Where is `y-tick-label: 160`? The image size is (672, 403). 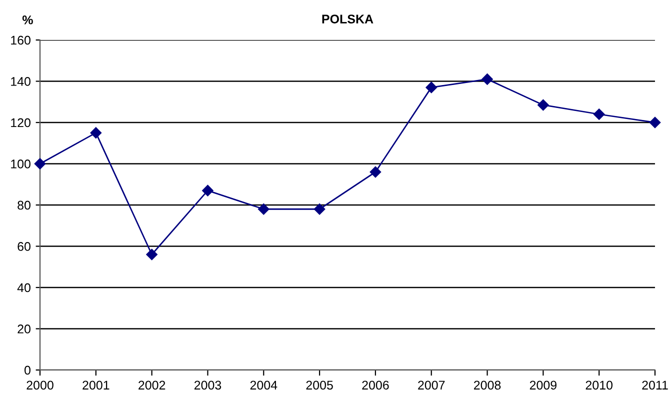 y-tick-label: 160 is located at coordinates (20, 40).